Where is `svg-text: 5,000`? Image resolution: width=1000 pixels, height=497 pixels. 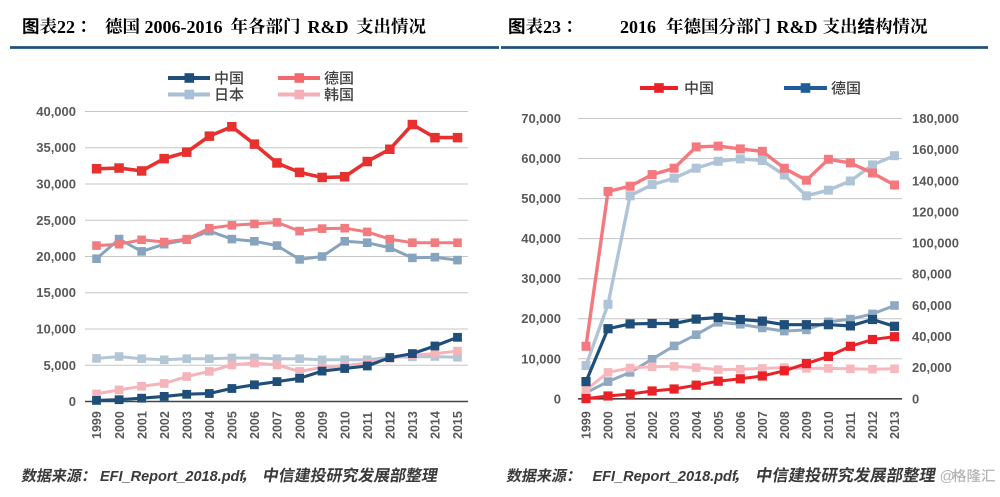 svg-text: 5,000 is located at coordinates (59, 365).